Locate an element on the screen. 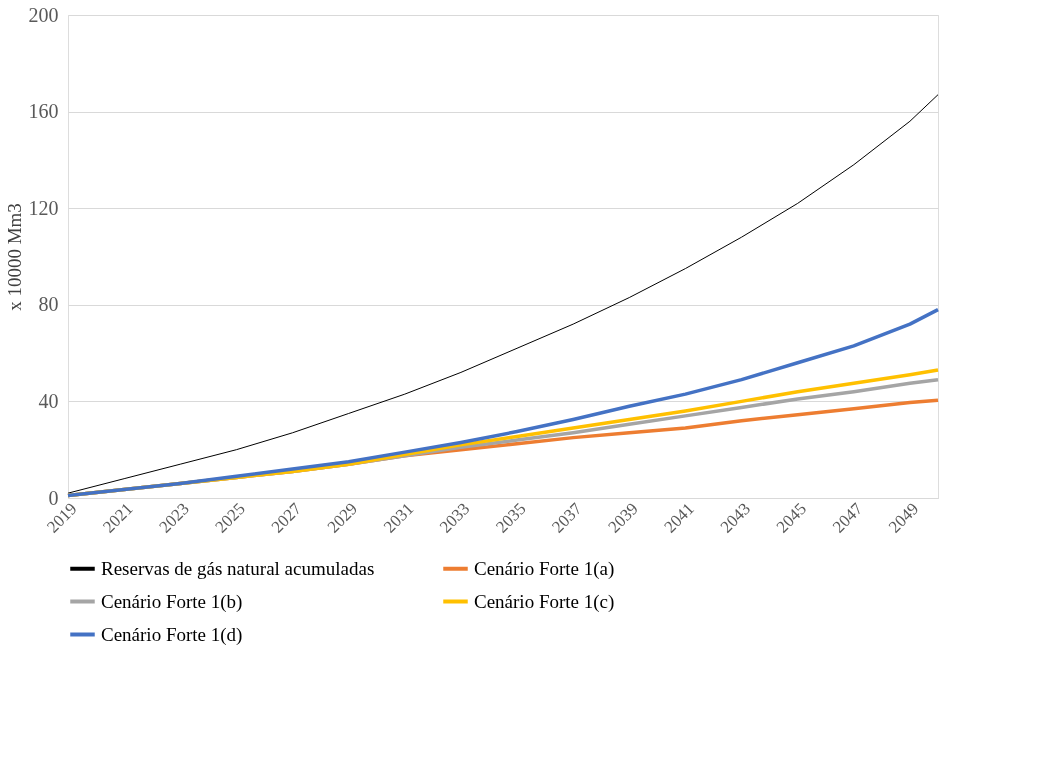 Image resolution: width=1059 pixels, height=758 pixels. legend-label: Cenário Forte 1(d) is located at coordinates (172, 634).